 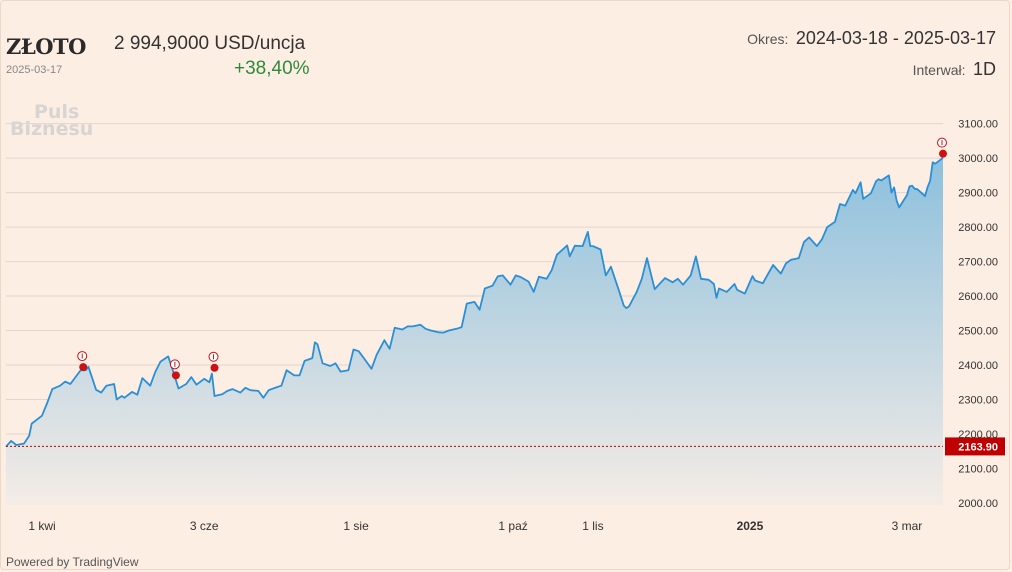 I want to click on period-value: 2024-03-18 - 2025-03-17, so click(x=895, y=38).